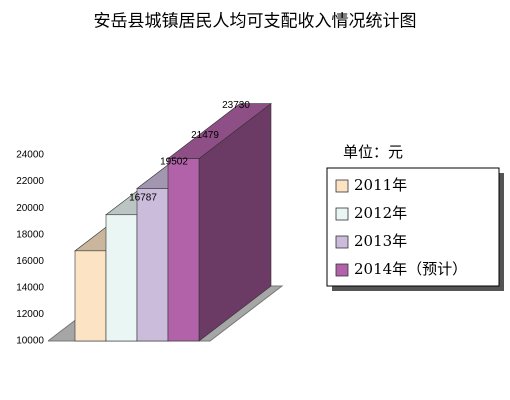 The image size is (510, 400). Describe the element at coordinates (255, 22) in the screenshot. I see `chart-title: 安岳县城镇居民人均可支配收入情况统计图` at that location.